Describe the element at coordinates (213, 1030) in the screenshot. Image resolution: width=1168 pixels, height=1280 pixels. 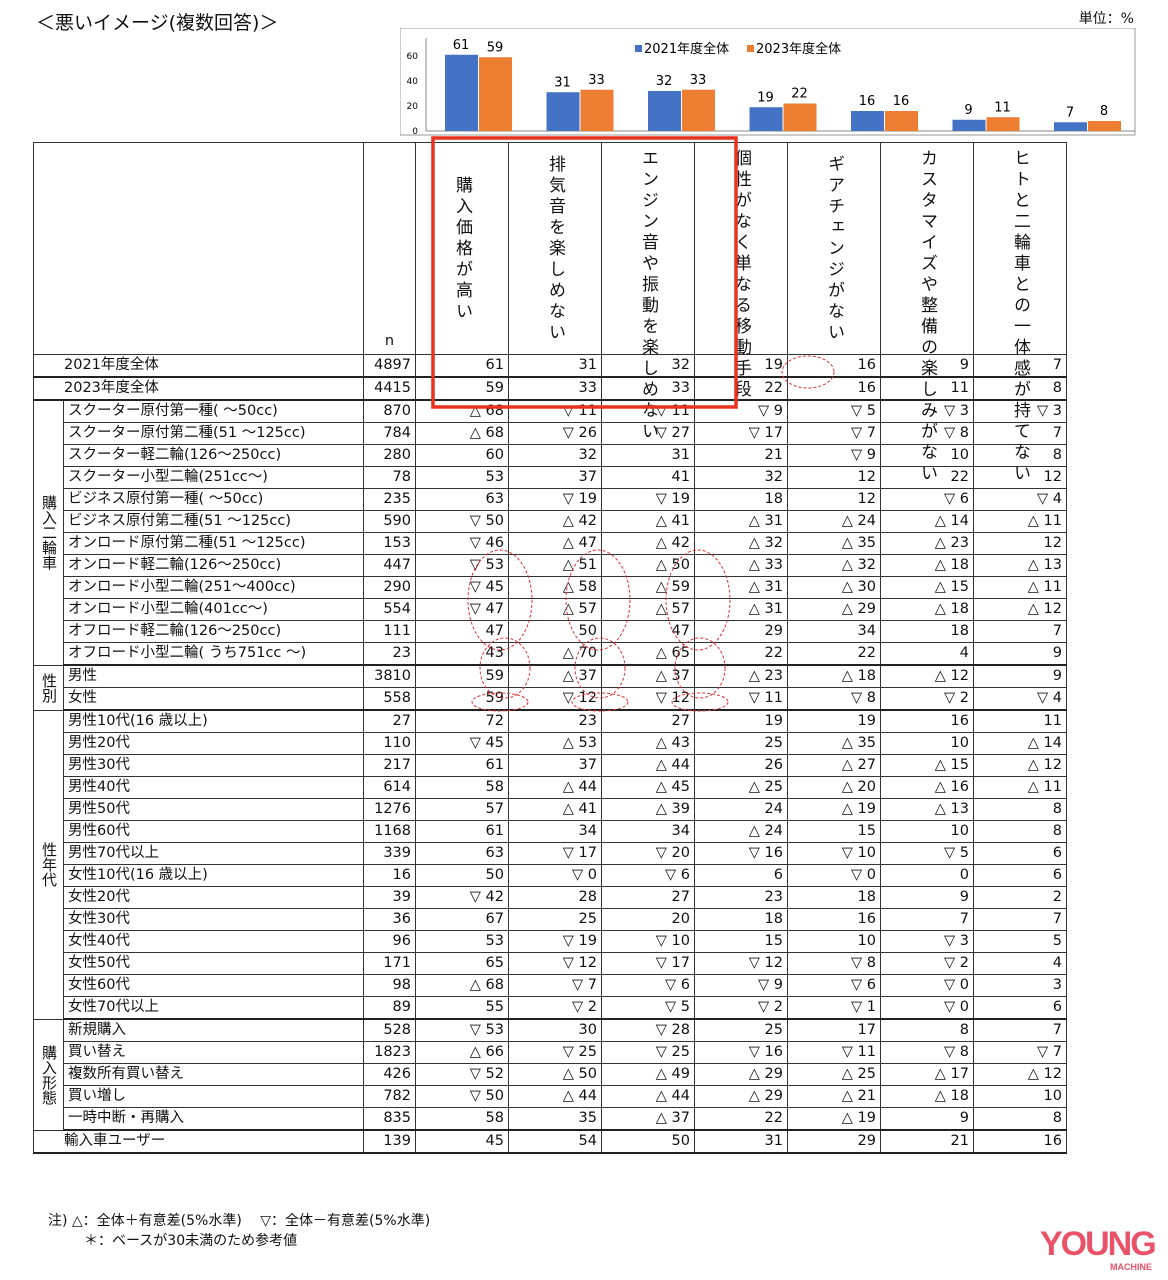
I see `row-label: 新規購入` at that location.